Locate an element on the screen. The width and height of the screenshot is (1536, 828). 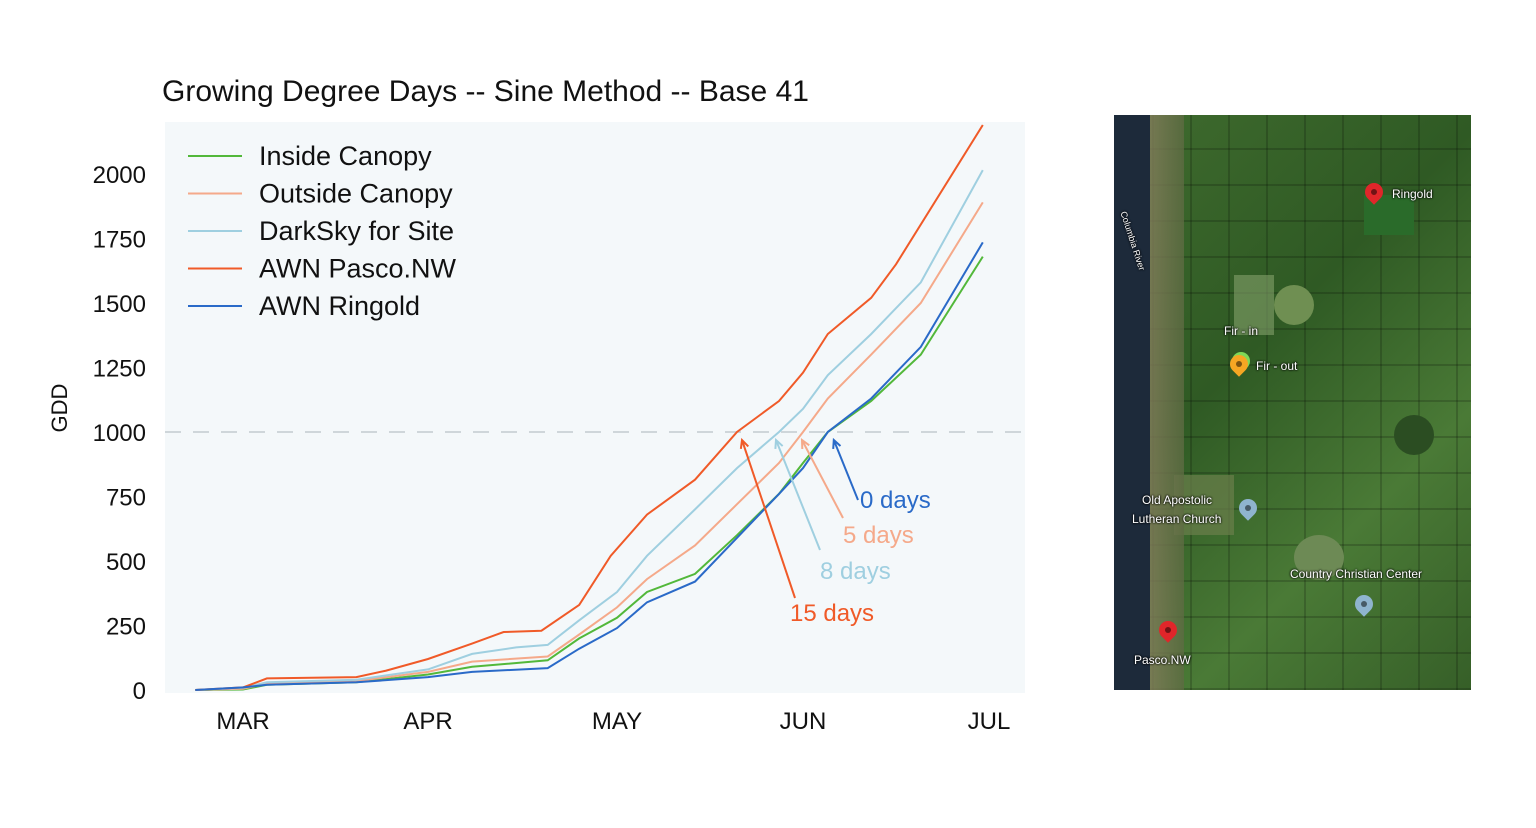
y-tick-label: 1750 is located at coordinates (119, 240).